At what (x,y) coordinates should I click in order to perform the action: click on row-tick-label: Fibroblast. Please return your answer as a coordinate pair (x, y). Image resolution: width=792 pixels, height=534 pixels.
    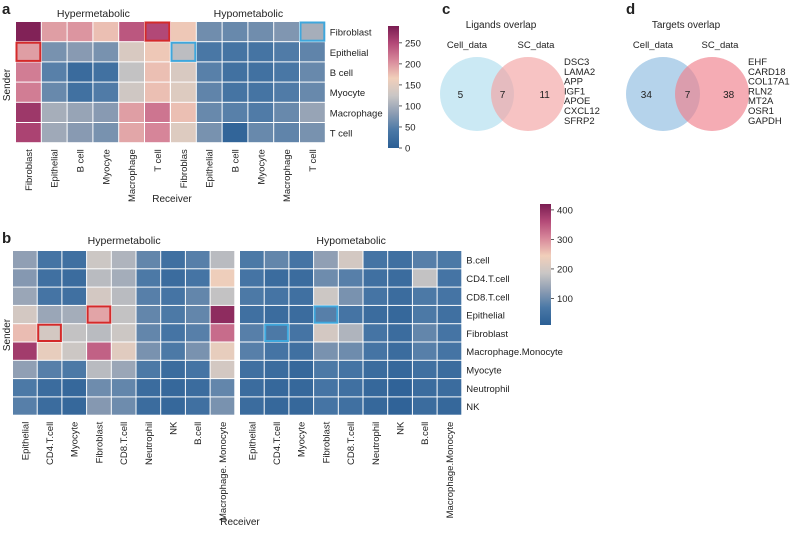
    Looking at the image, I should click on (487, 334).